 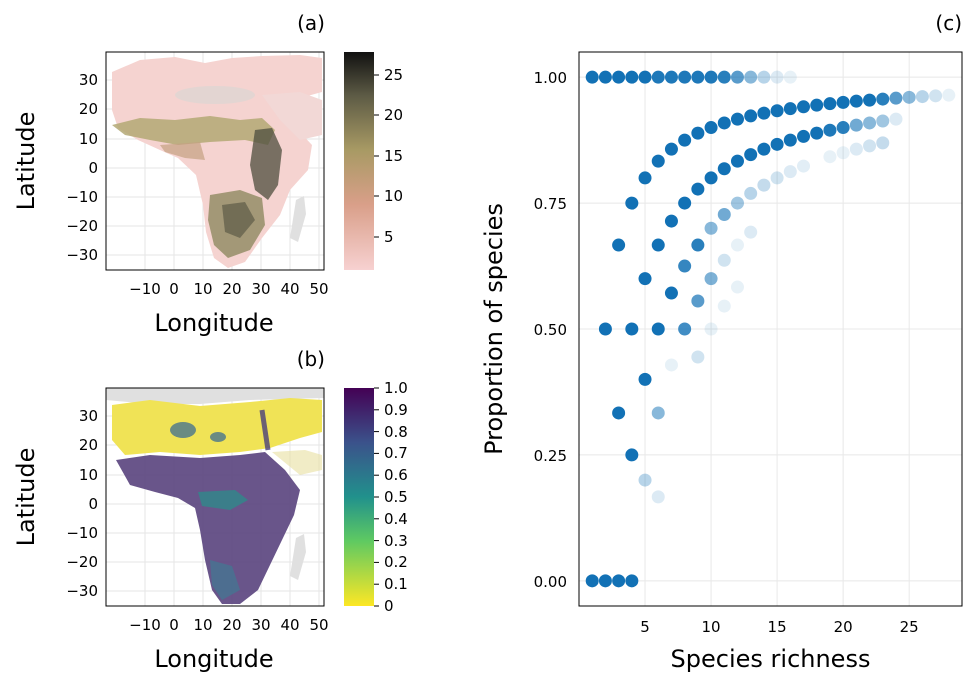 What do you see at coordinates (223, 500) in the screenshot?
I see `teal-patch-b` at bounding box center [223, 500].